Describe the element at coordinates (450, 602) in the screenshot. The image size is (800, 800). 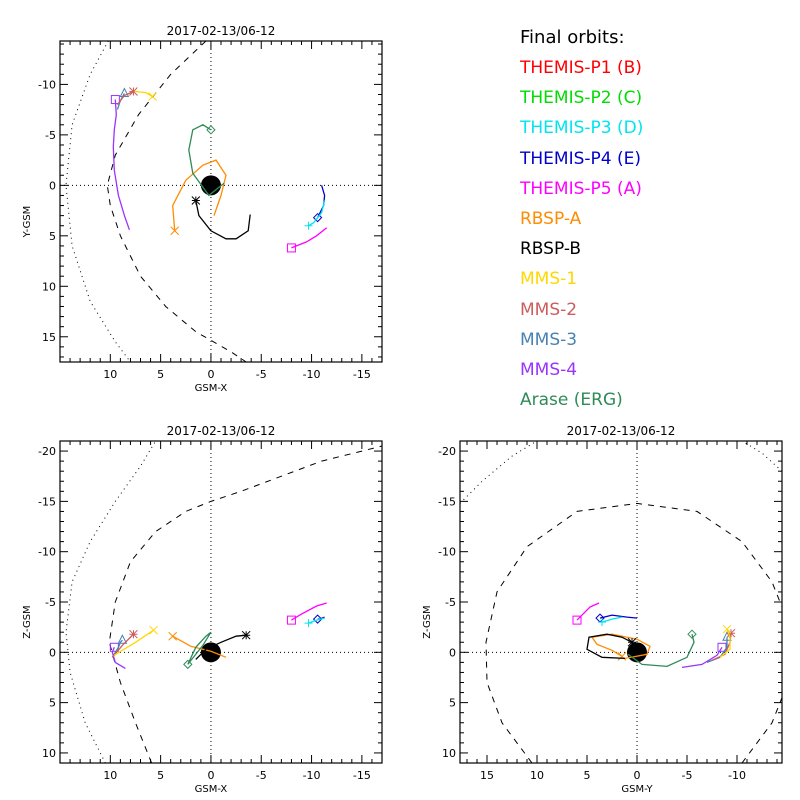
I see `y-tick-label: -5` at that location.